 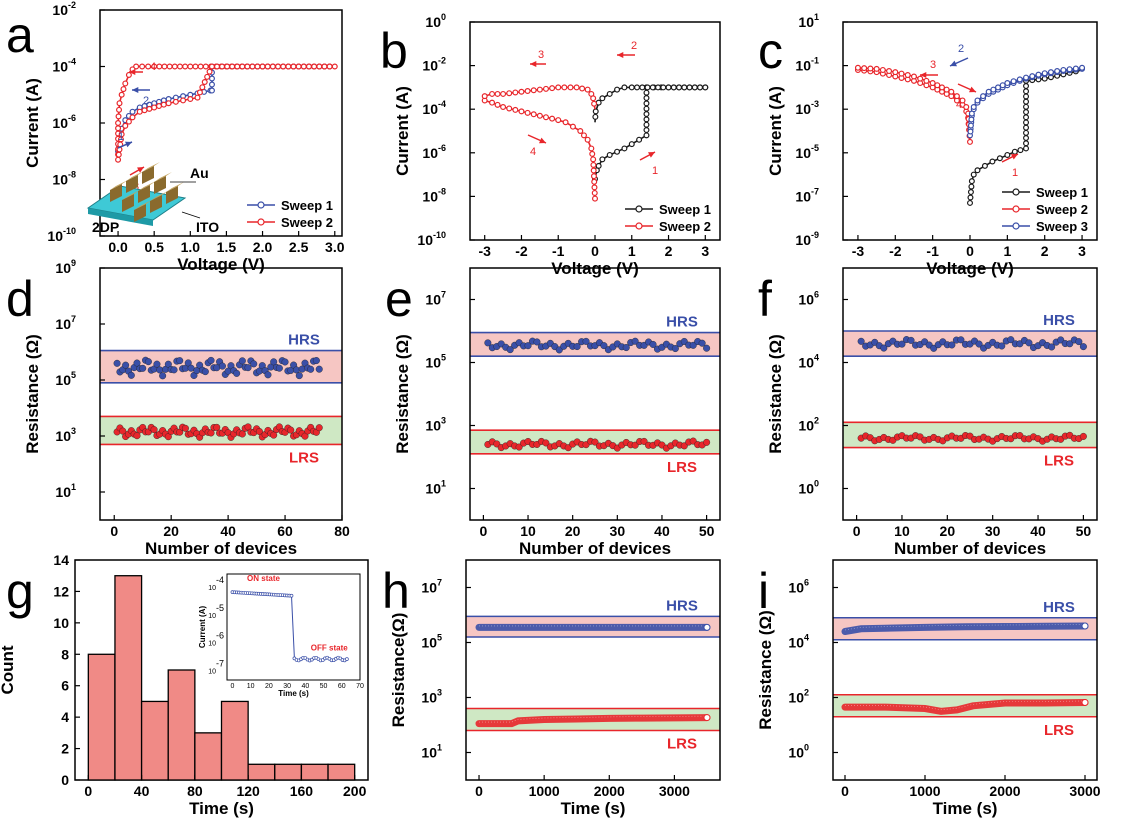 I want to click on y-tick-label: 10², so click(x=798, y=697).